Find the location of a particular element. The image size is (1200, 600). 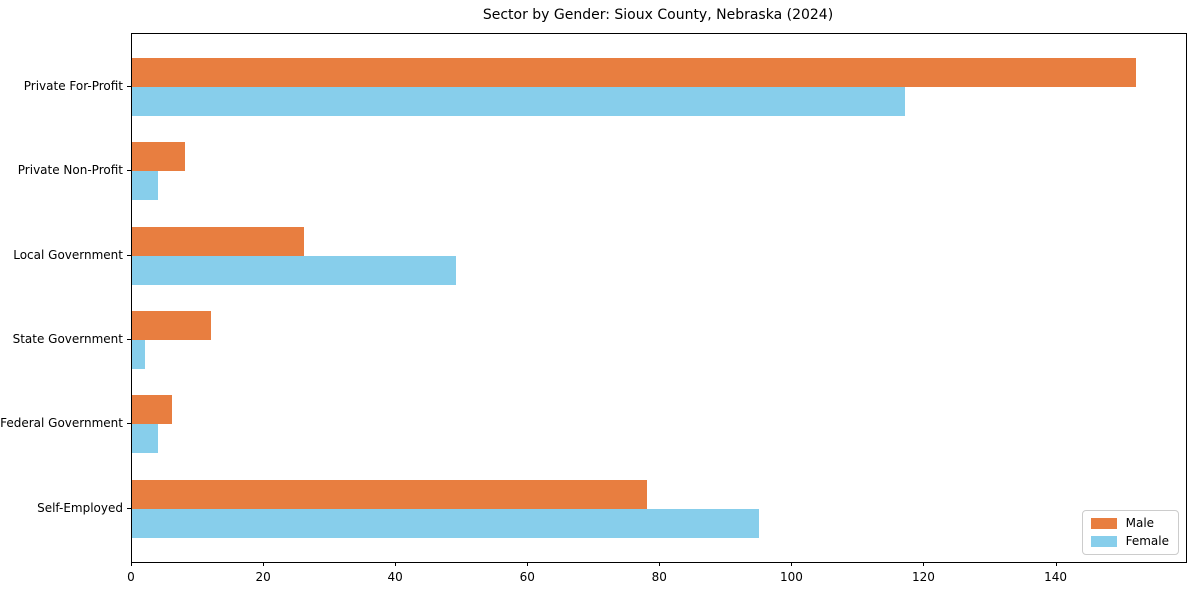

legend-swatch-female-icon is located at coordinates (1103, 541).